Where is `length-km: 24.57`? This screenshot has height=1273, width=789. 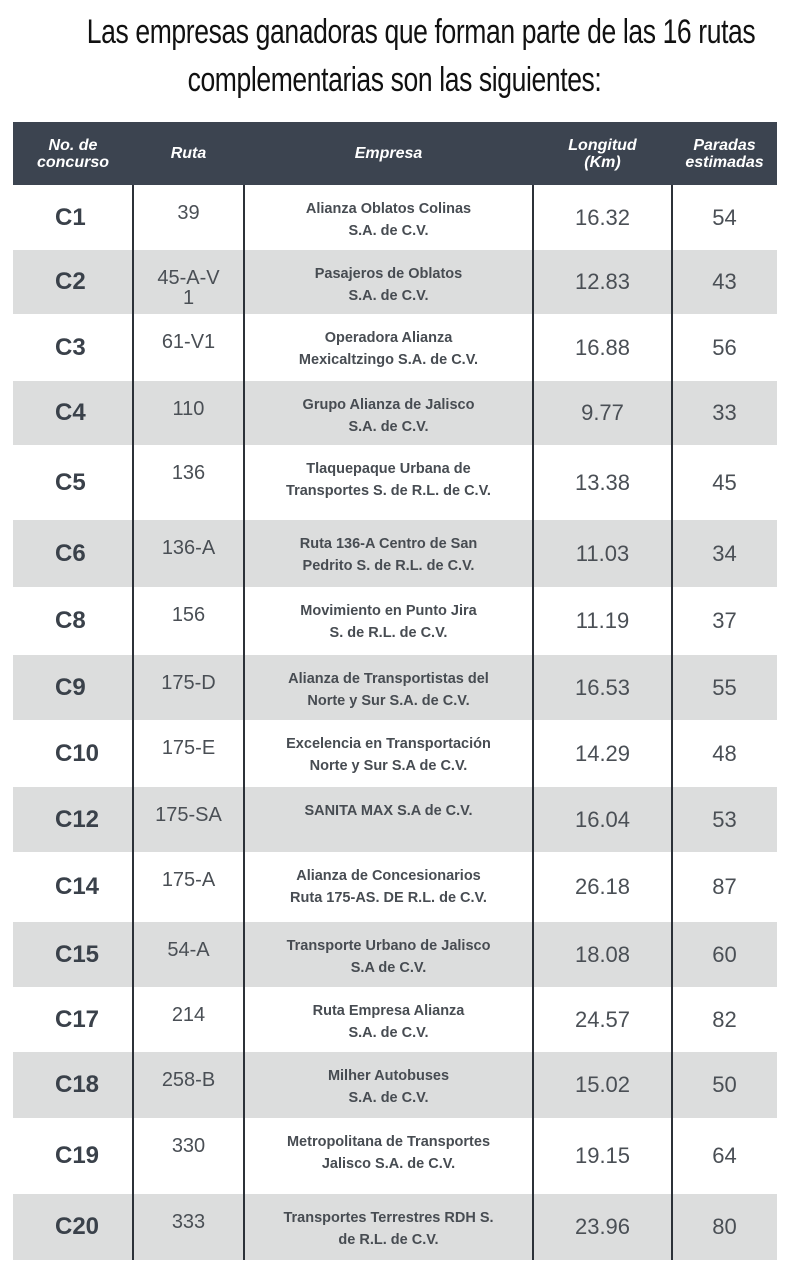 length-km: 24.57 is located at coordinates (602, 1019).